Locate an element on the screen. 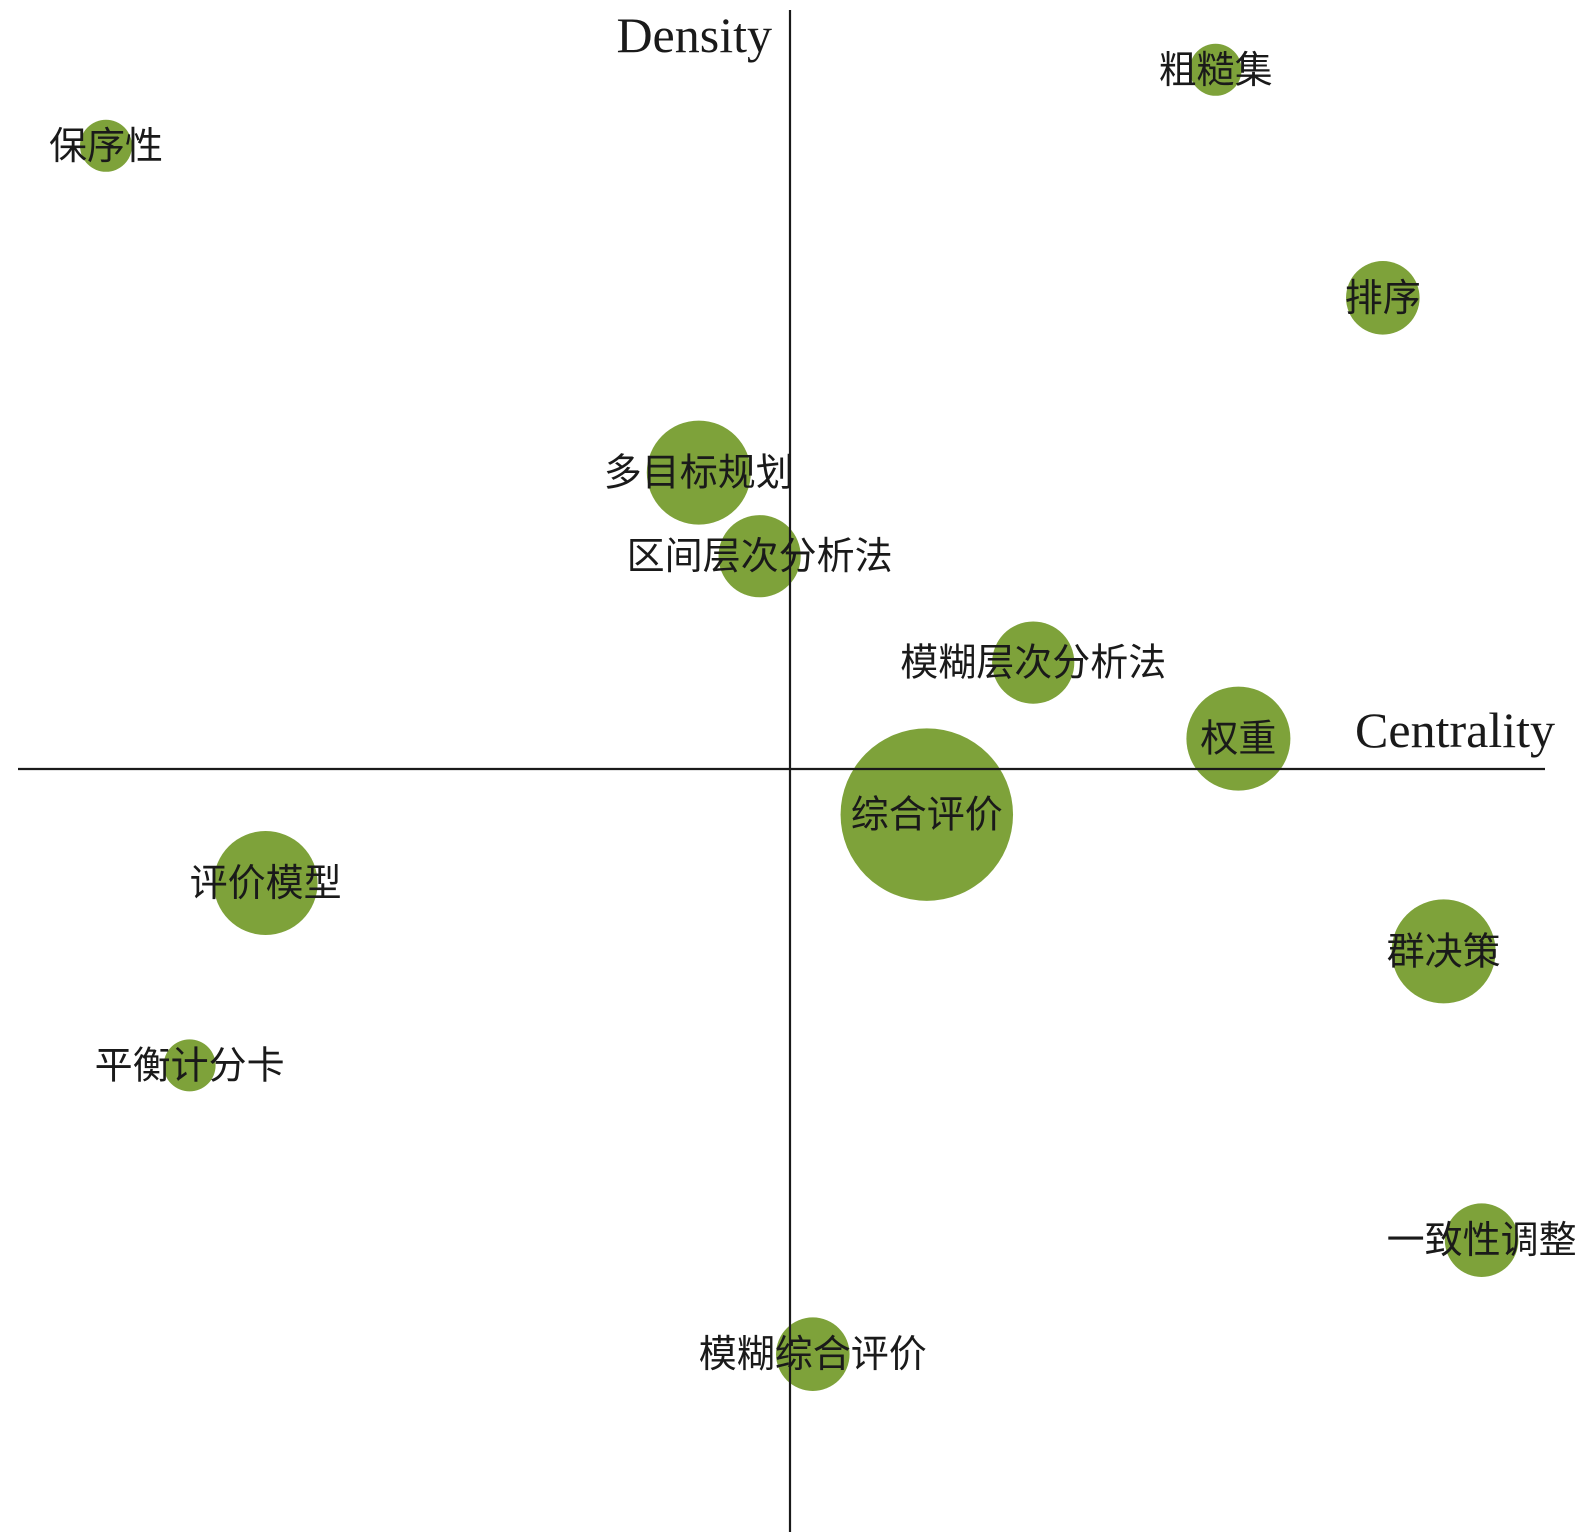 This screenshot has width=1575, height=1532. bubble-label: 综合评价 is located at coordinates (927, 815).